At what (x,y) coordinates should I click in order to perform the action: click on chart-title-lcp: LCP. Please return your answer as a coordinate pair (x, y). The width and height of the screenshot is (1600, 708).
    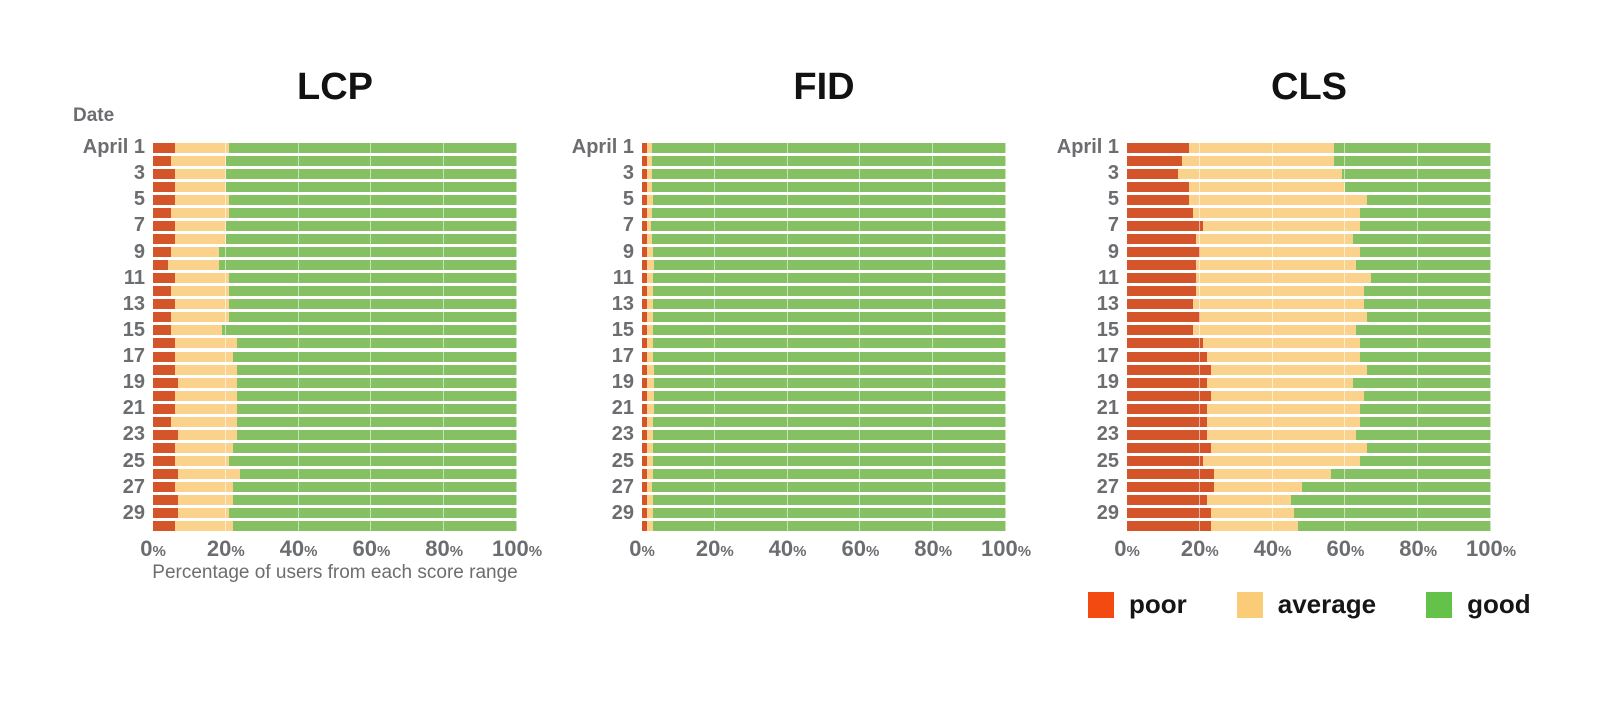
    Looking at the image, I should click on (335, 87).